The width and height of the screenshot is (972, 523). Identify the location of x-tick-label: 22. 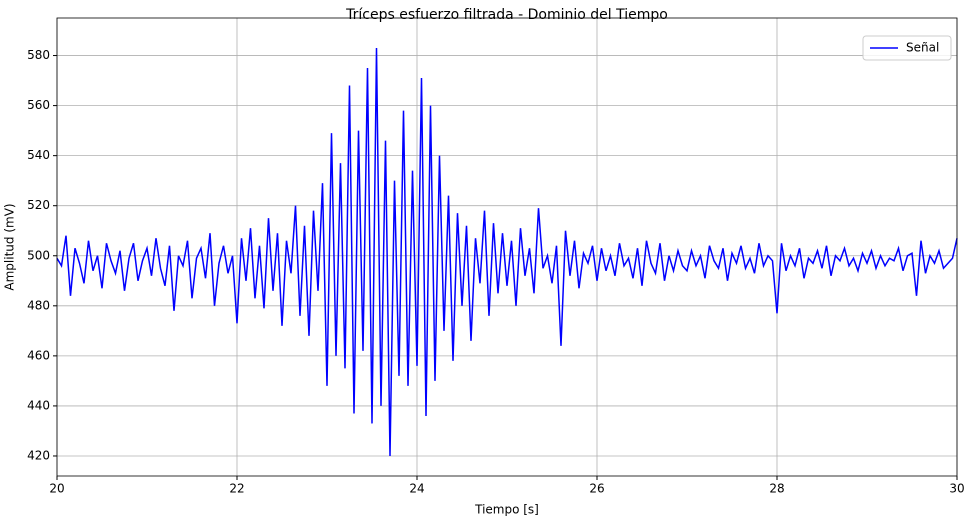
(236, 489).